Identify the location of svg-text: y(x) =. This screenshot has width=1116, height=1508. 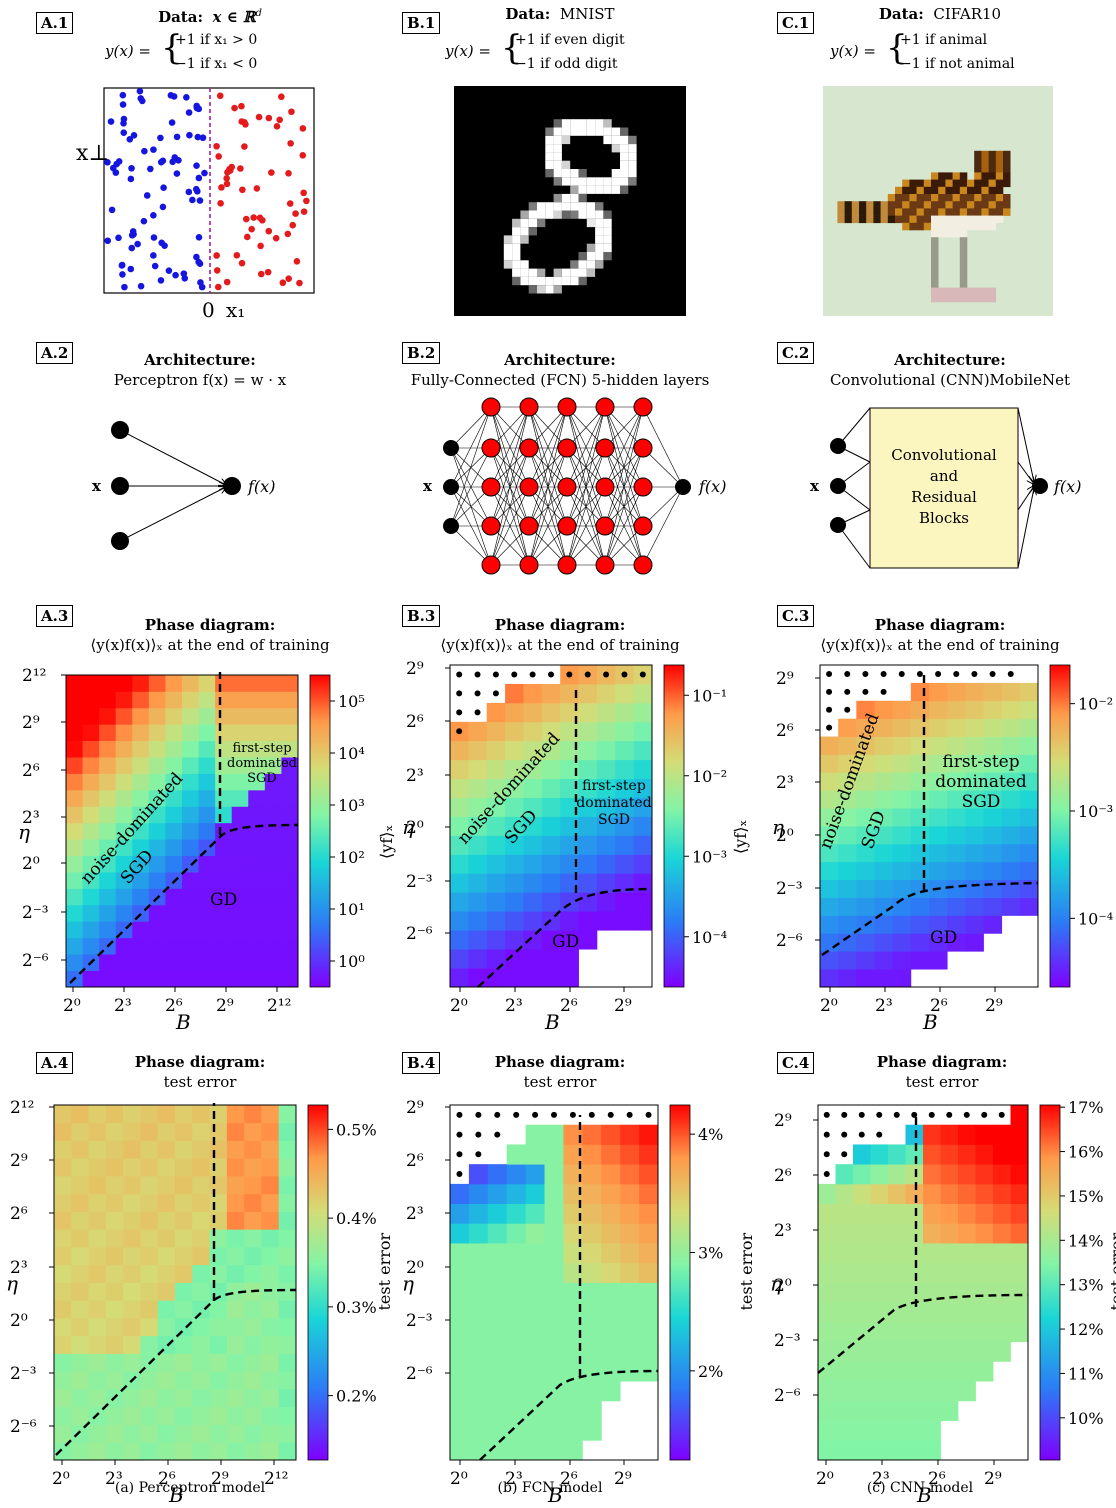
(468, 51).